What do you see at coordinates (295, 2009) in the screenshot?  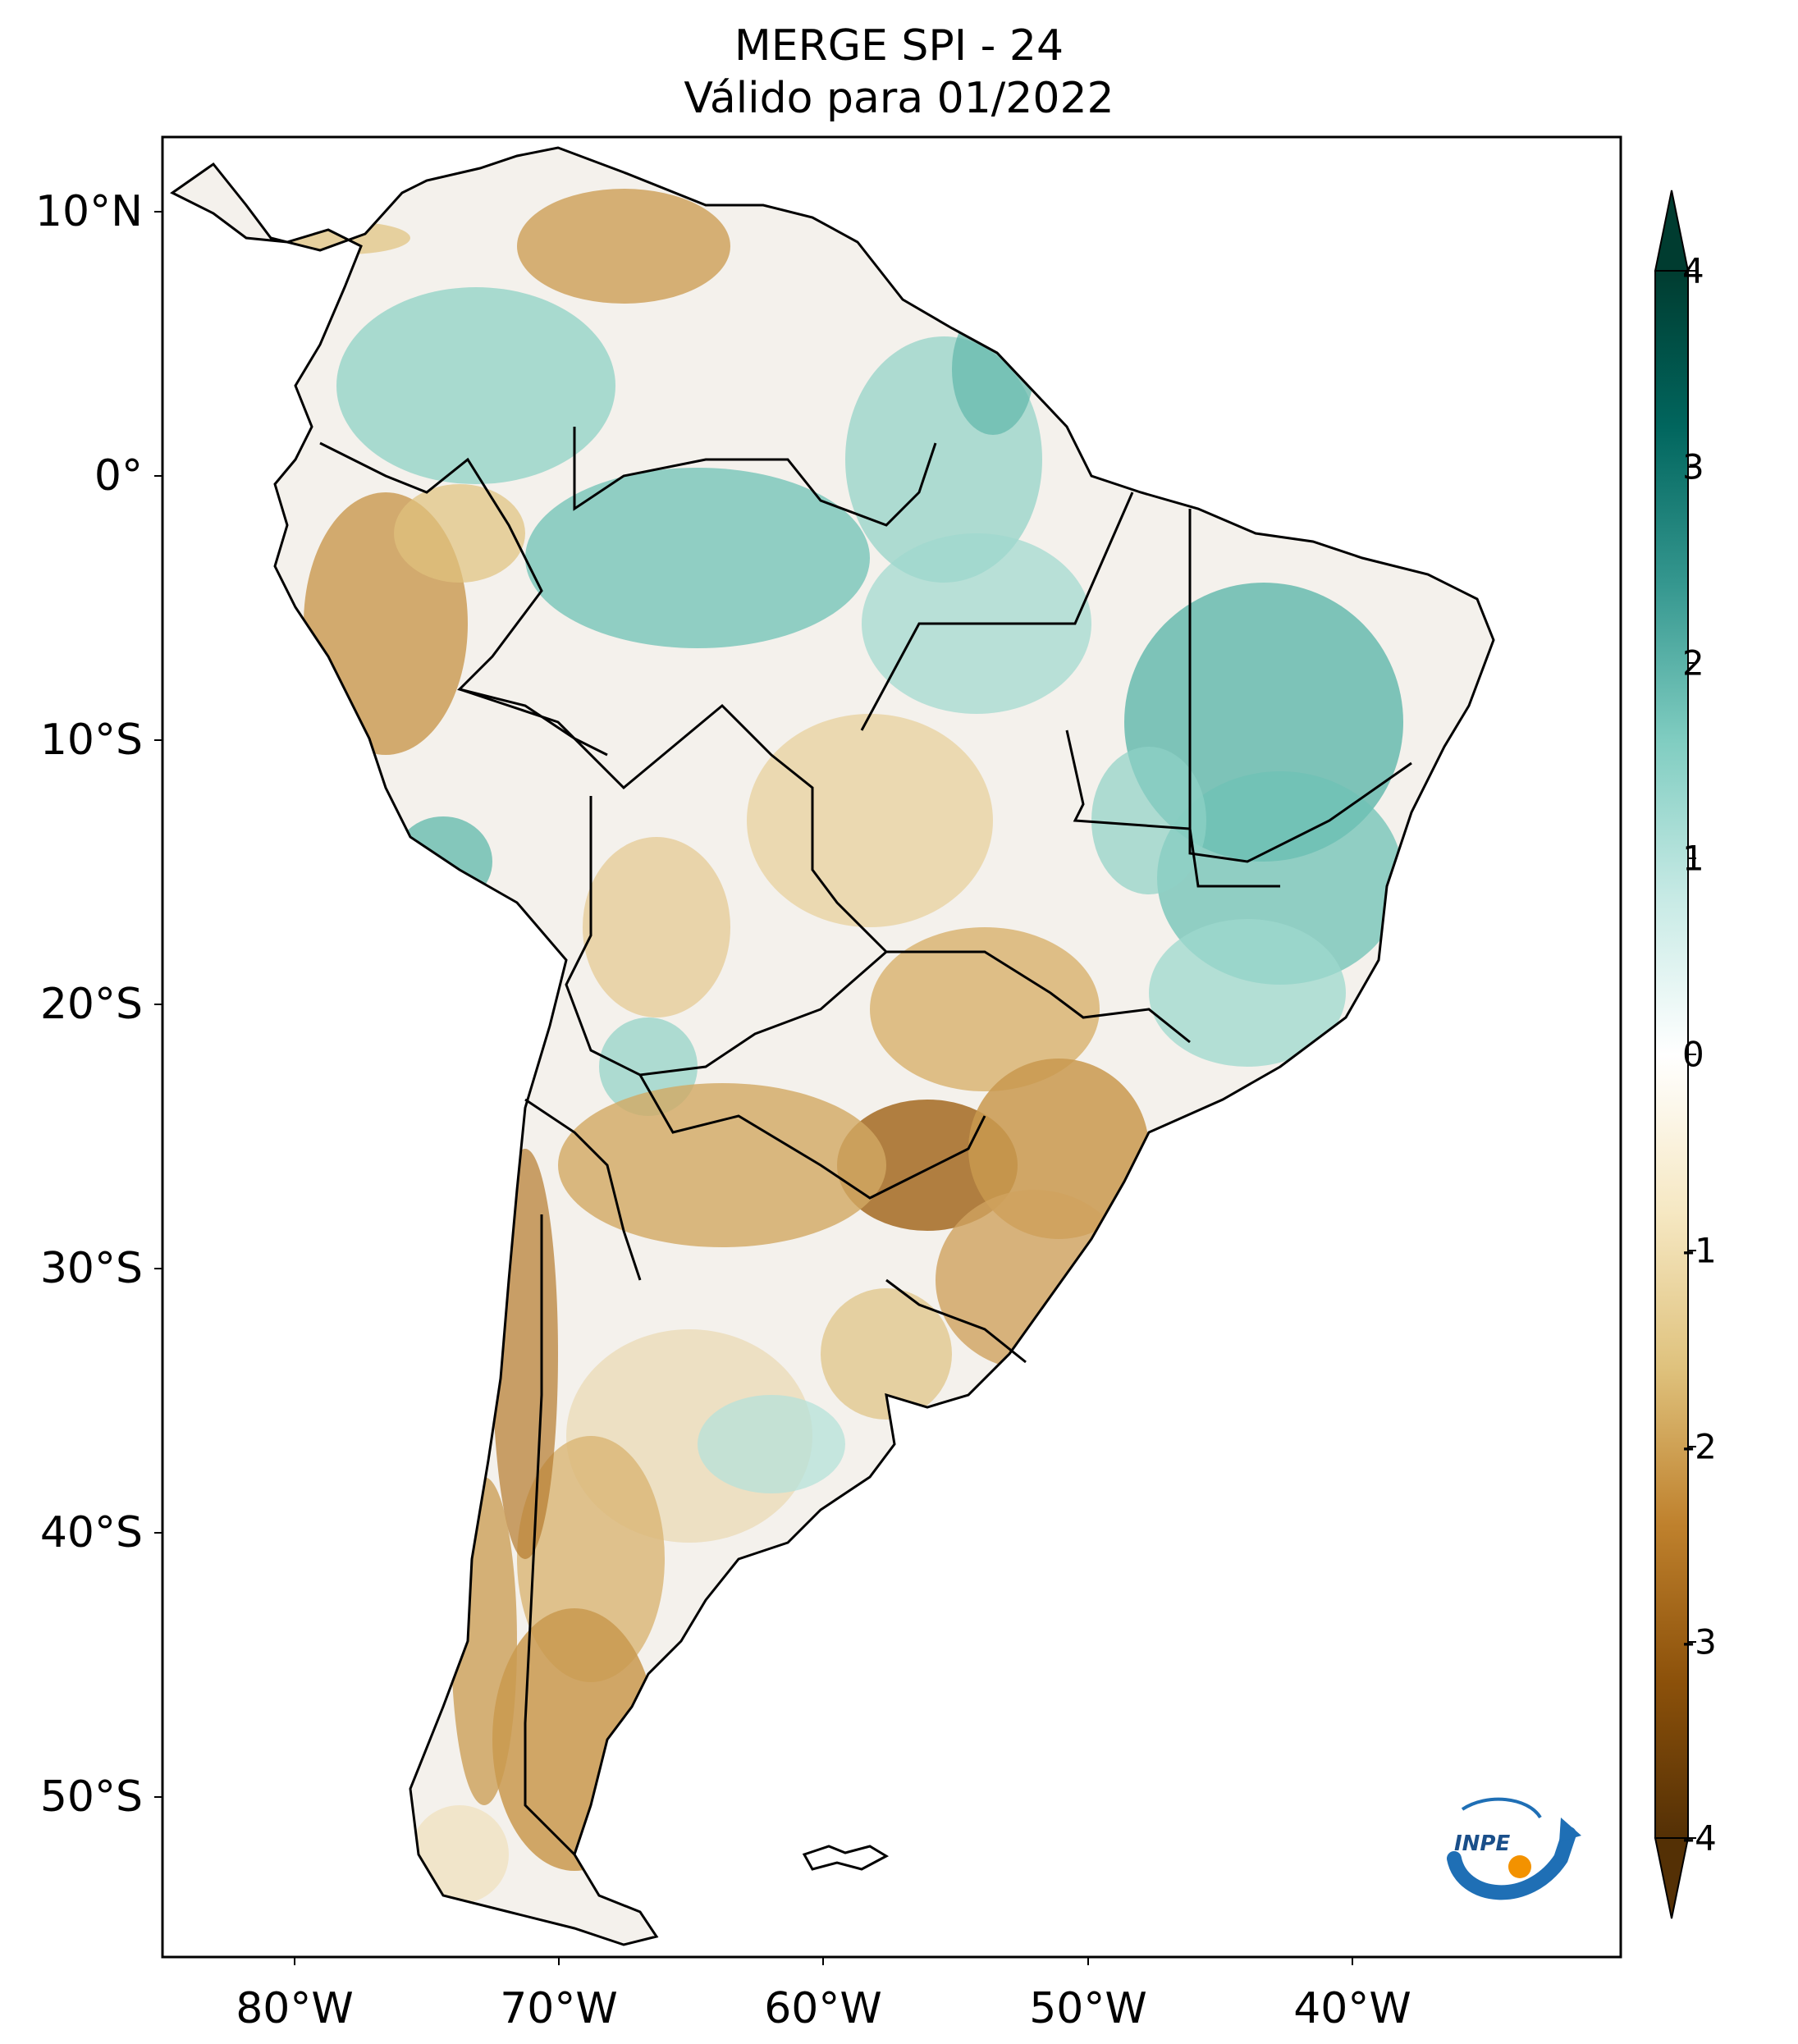 I see `lon-label-80w: 80°W` at bounding box center [295, 2009].